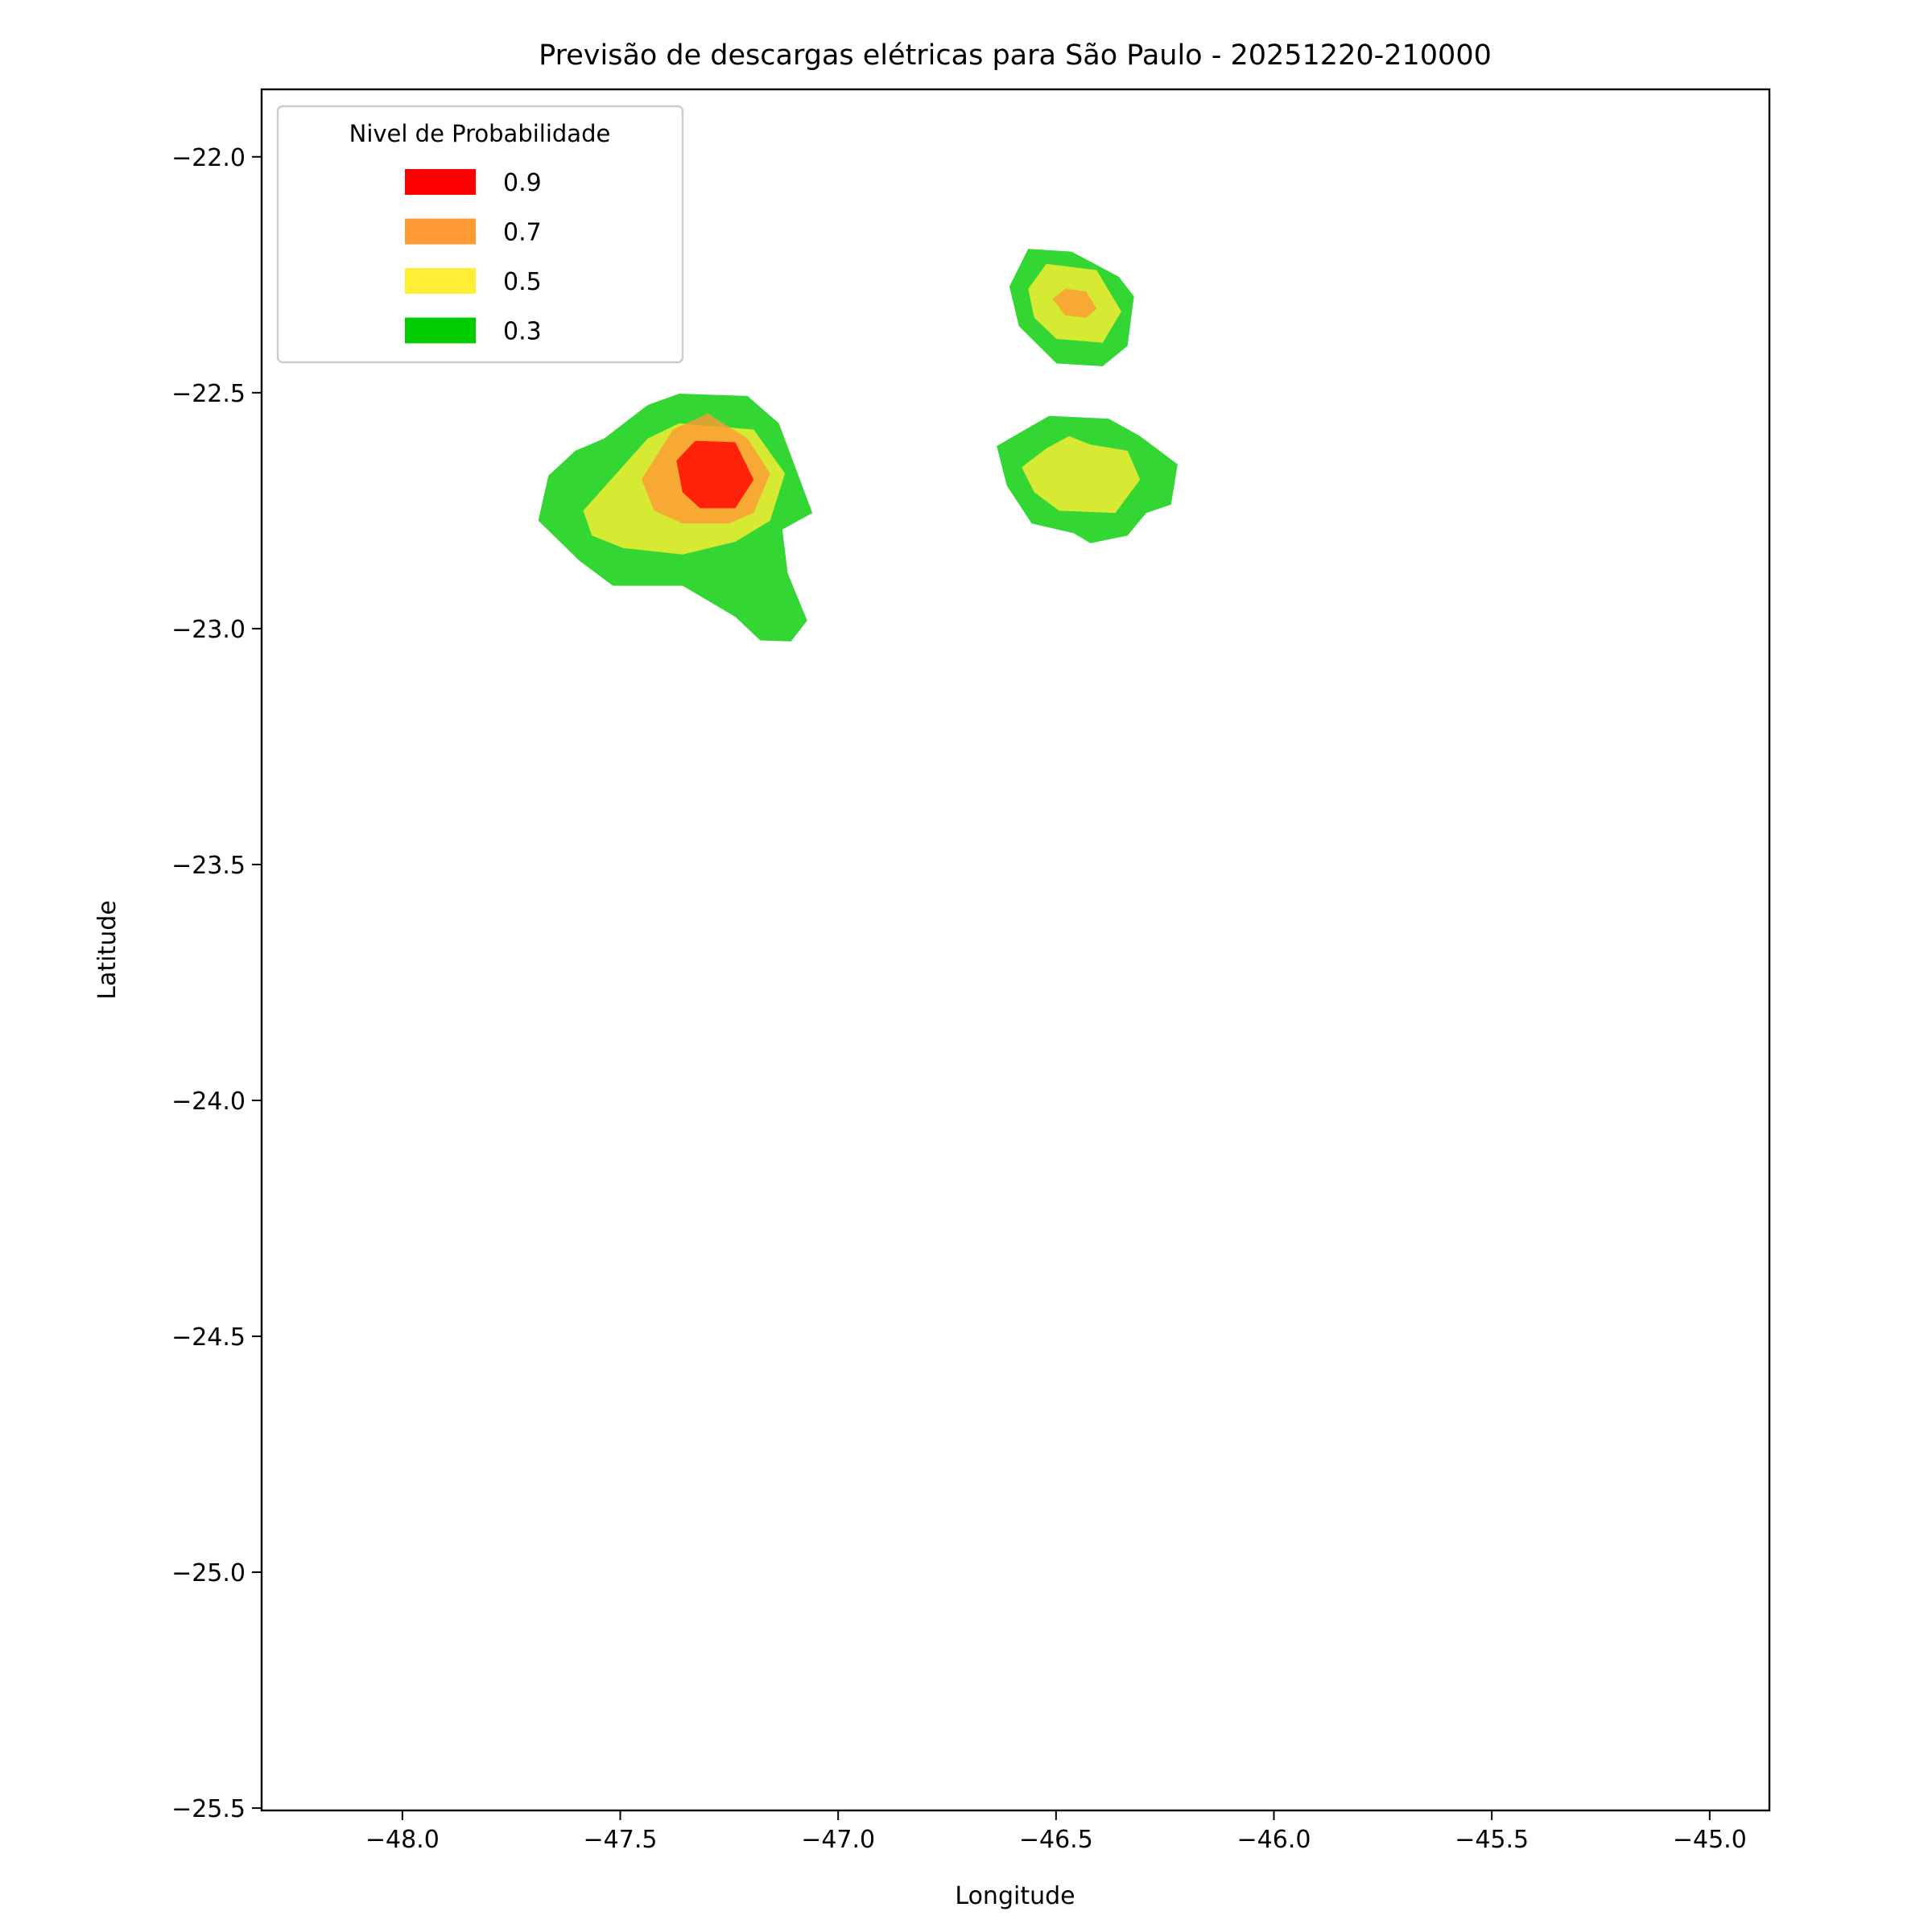  Describe the element at coordinates (522, 183) in the screenshot. I see `legend-label: 0.9` at that location.